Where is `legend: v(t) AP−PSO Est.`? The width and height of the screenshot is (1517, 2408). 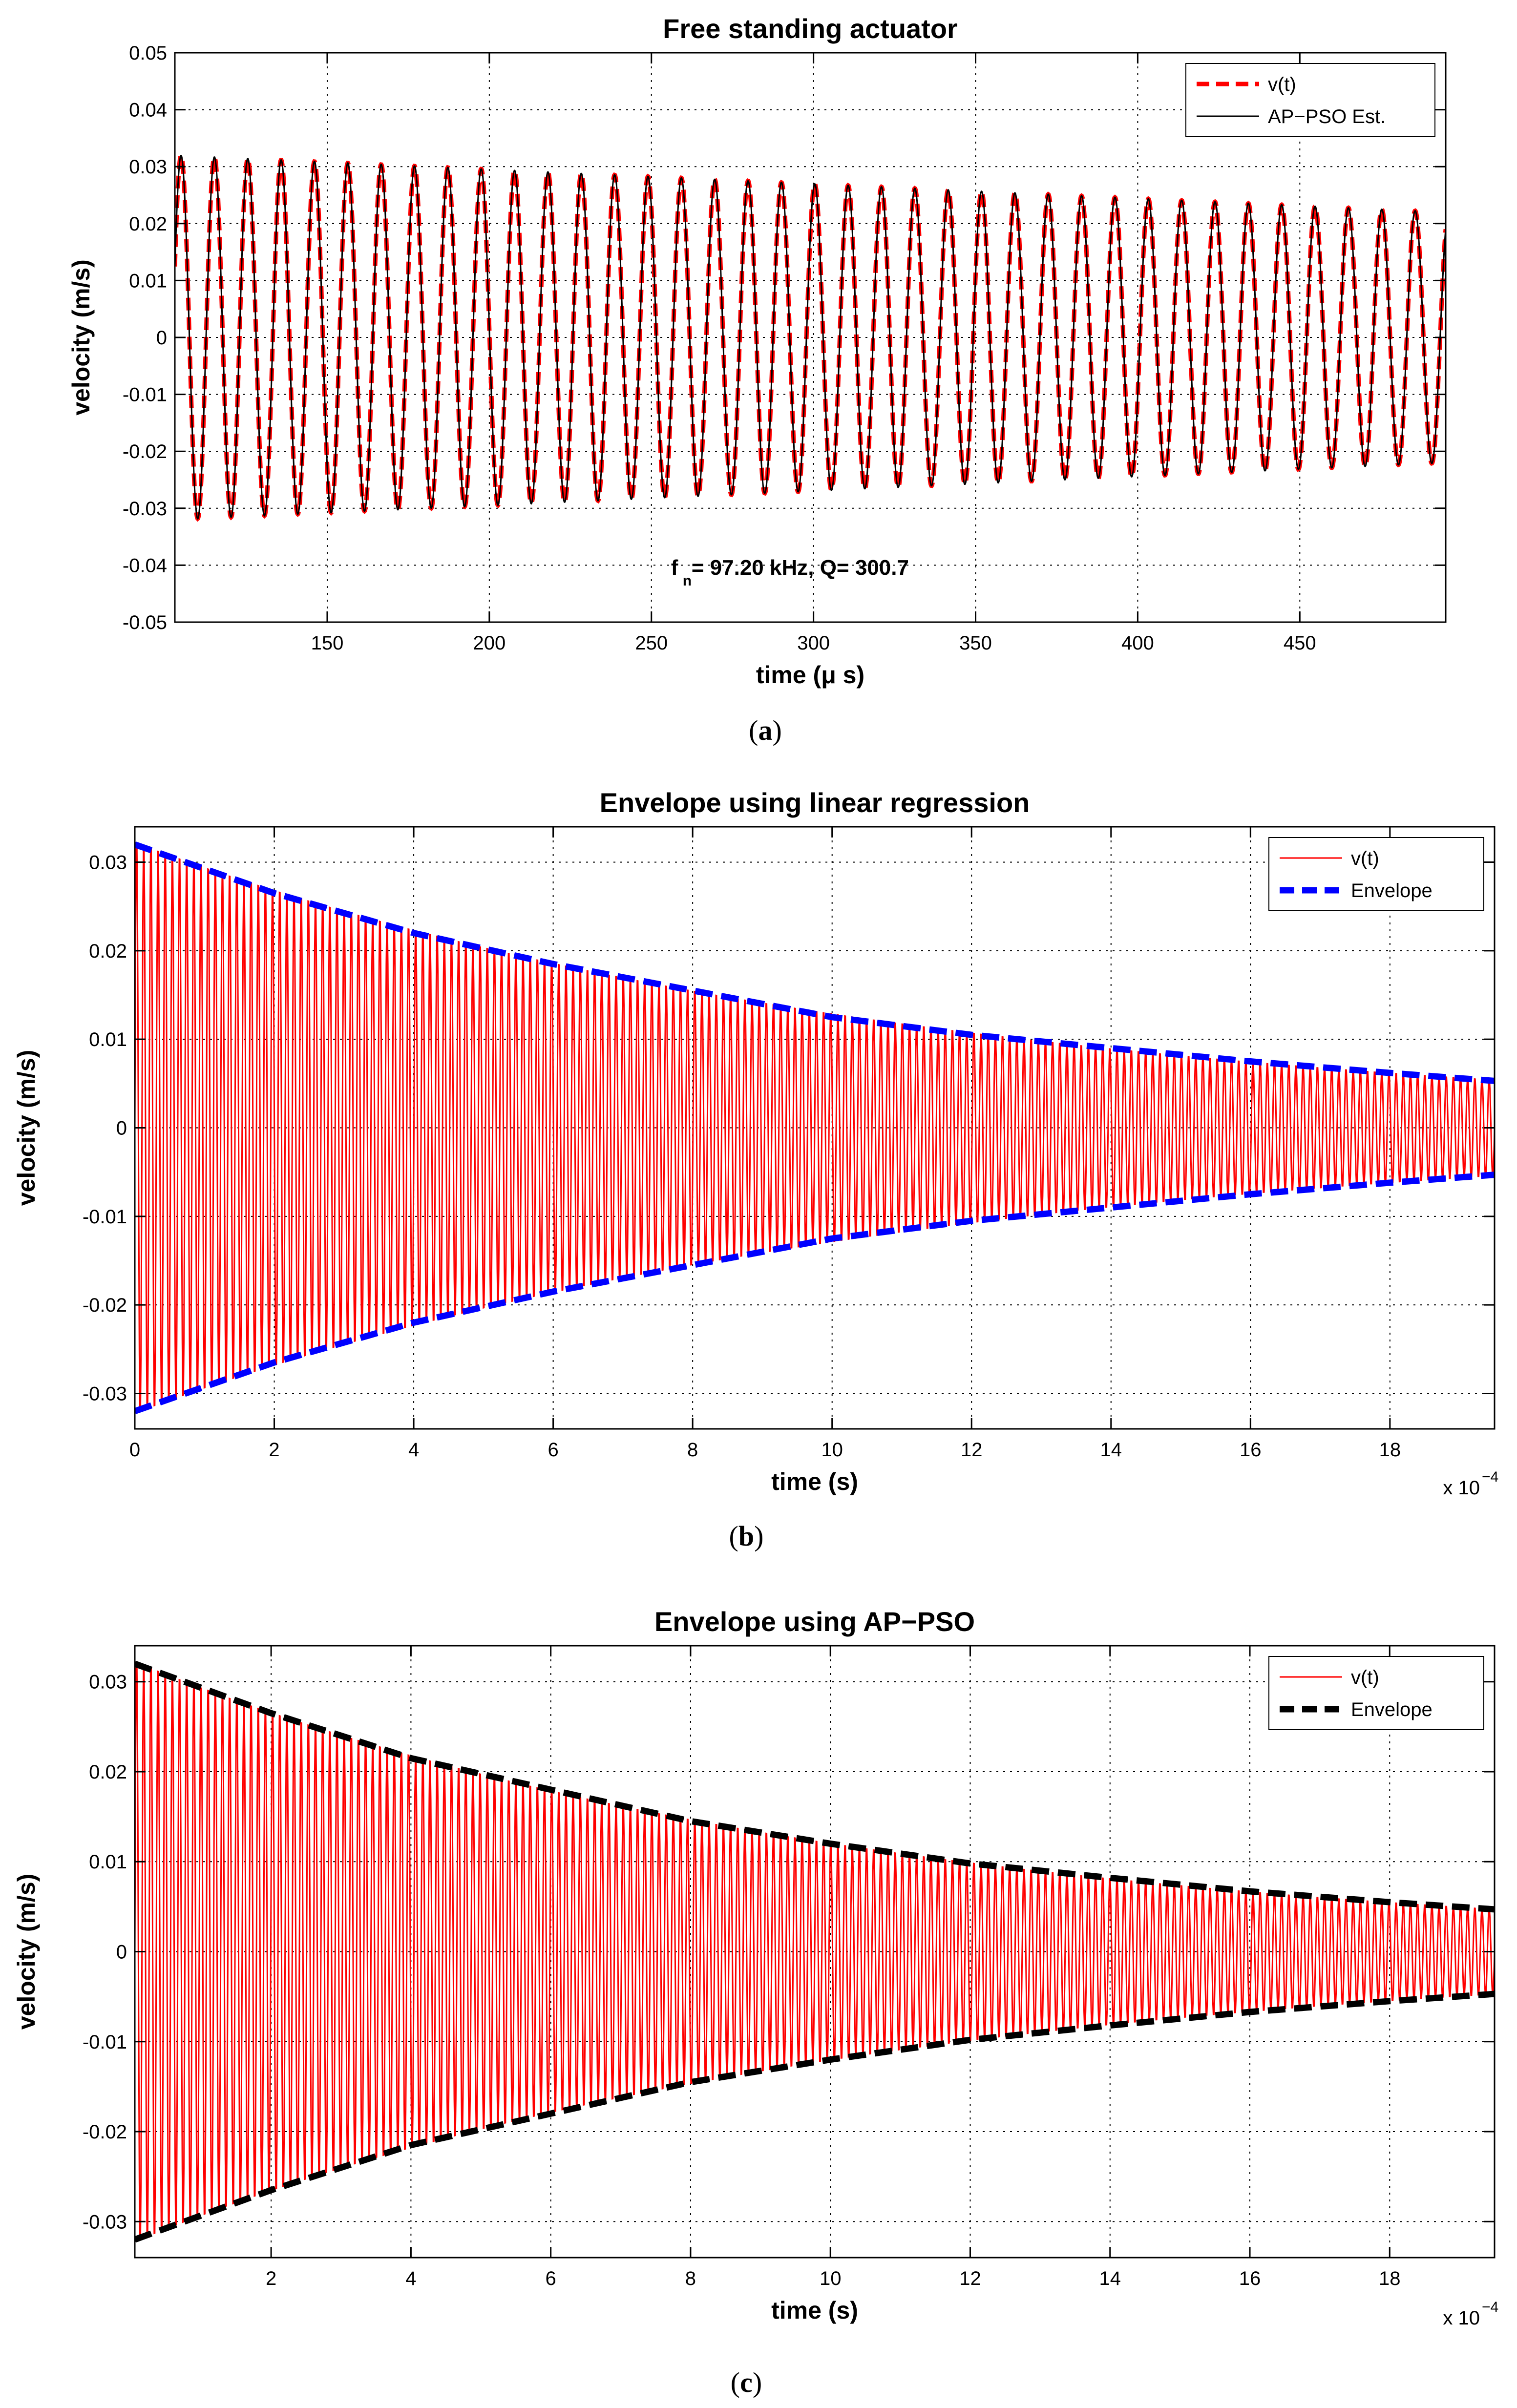
legend: v(t) AP−PSO Est. is located at coordinates (1310, 100).